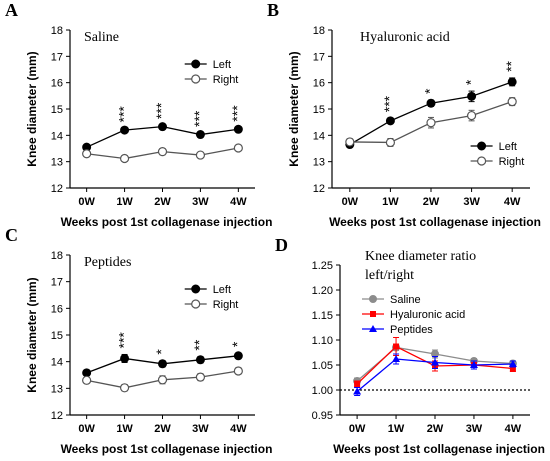 This screenshot has width=550, height=461. Describe the element at coordinates (405, 37) in the screenshot. I see `panel-title: Hyaluronic acid` at that location.